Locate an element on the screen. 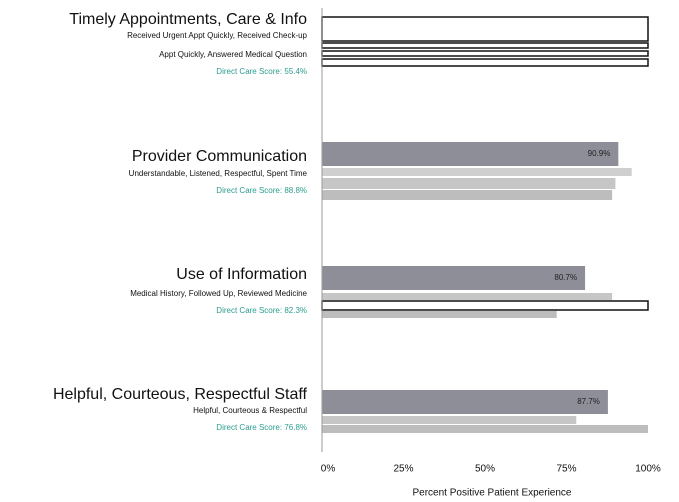 The image size is (679, 502). x-tick-label: 75% is located at coordinates (566, 469).